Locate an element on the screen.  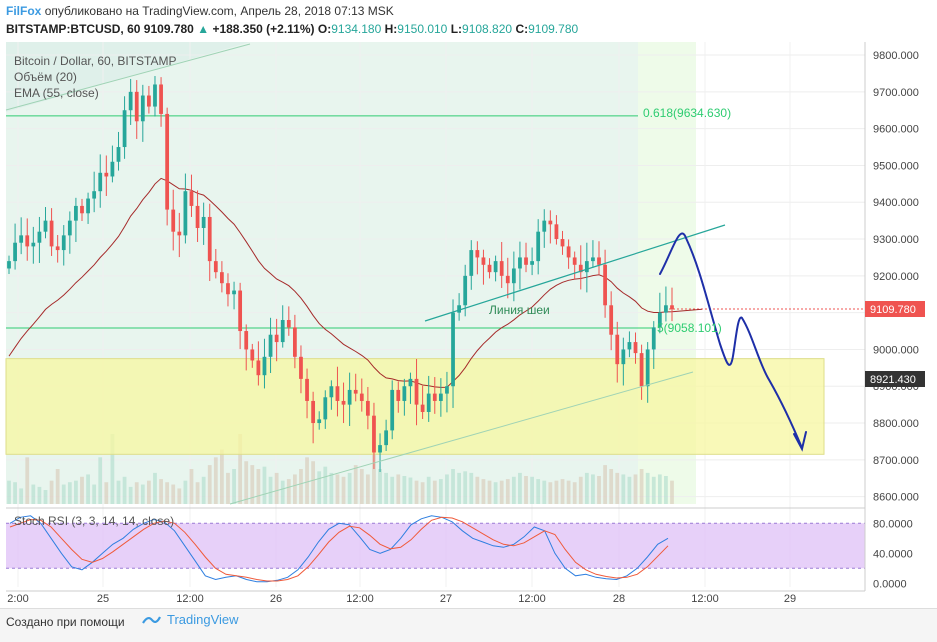
low-value: 9108.820 is located at coordinates (487, 29).